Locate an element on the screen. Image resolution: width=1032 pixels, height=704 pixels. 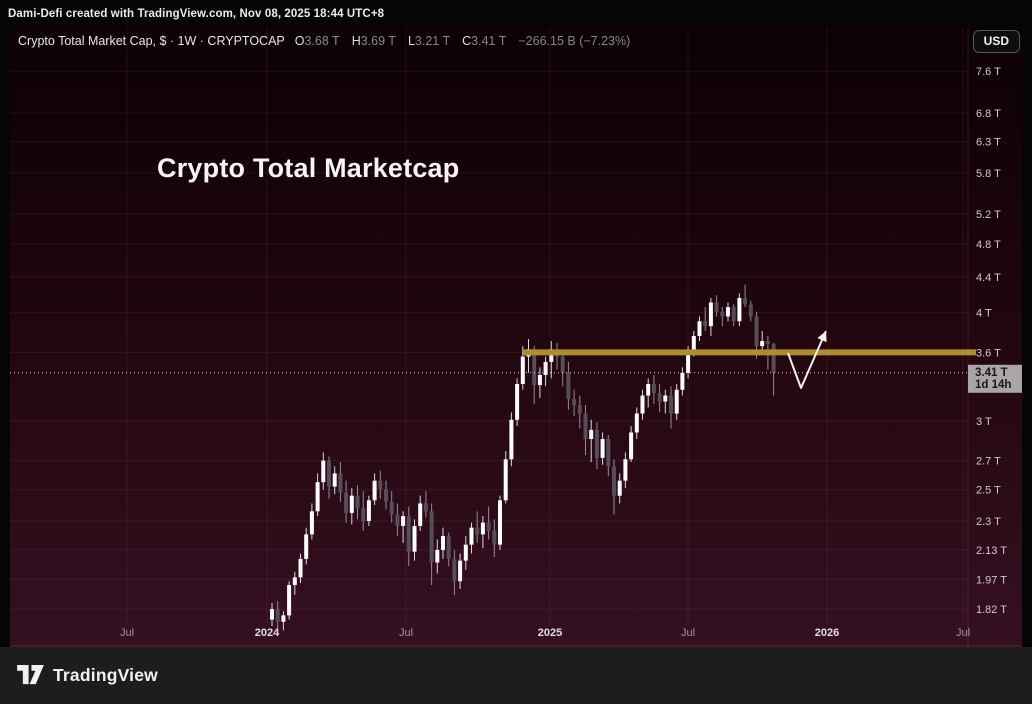
change-value: −266.15 B (−7.23%) is located at coordinates (574, 41).